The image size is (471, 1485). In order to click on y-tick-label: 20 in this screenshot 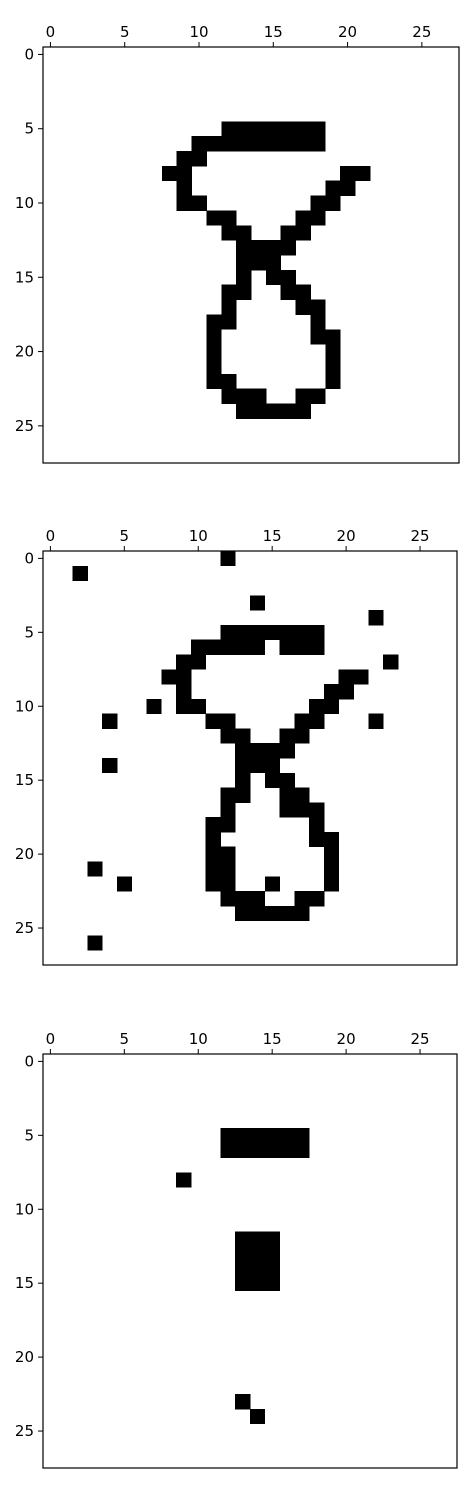, I will do `click(24, 352)`.